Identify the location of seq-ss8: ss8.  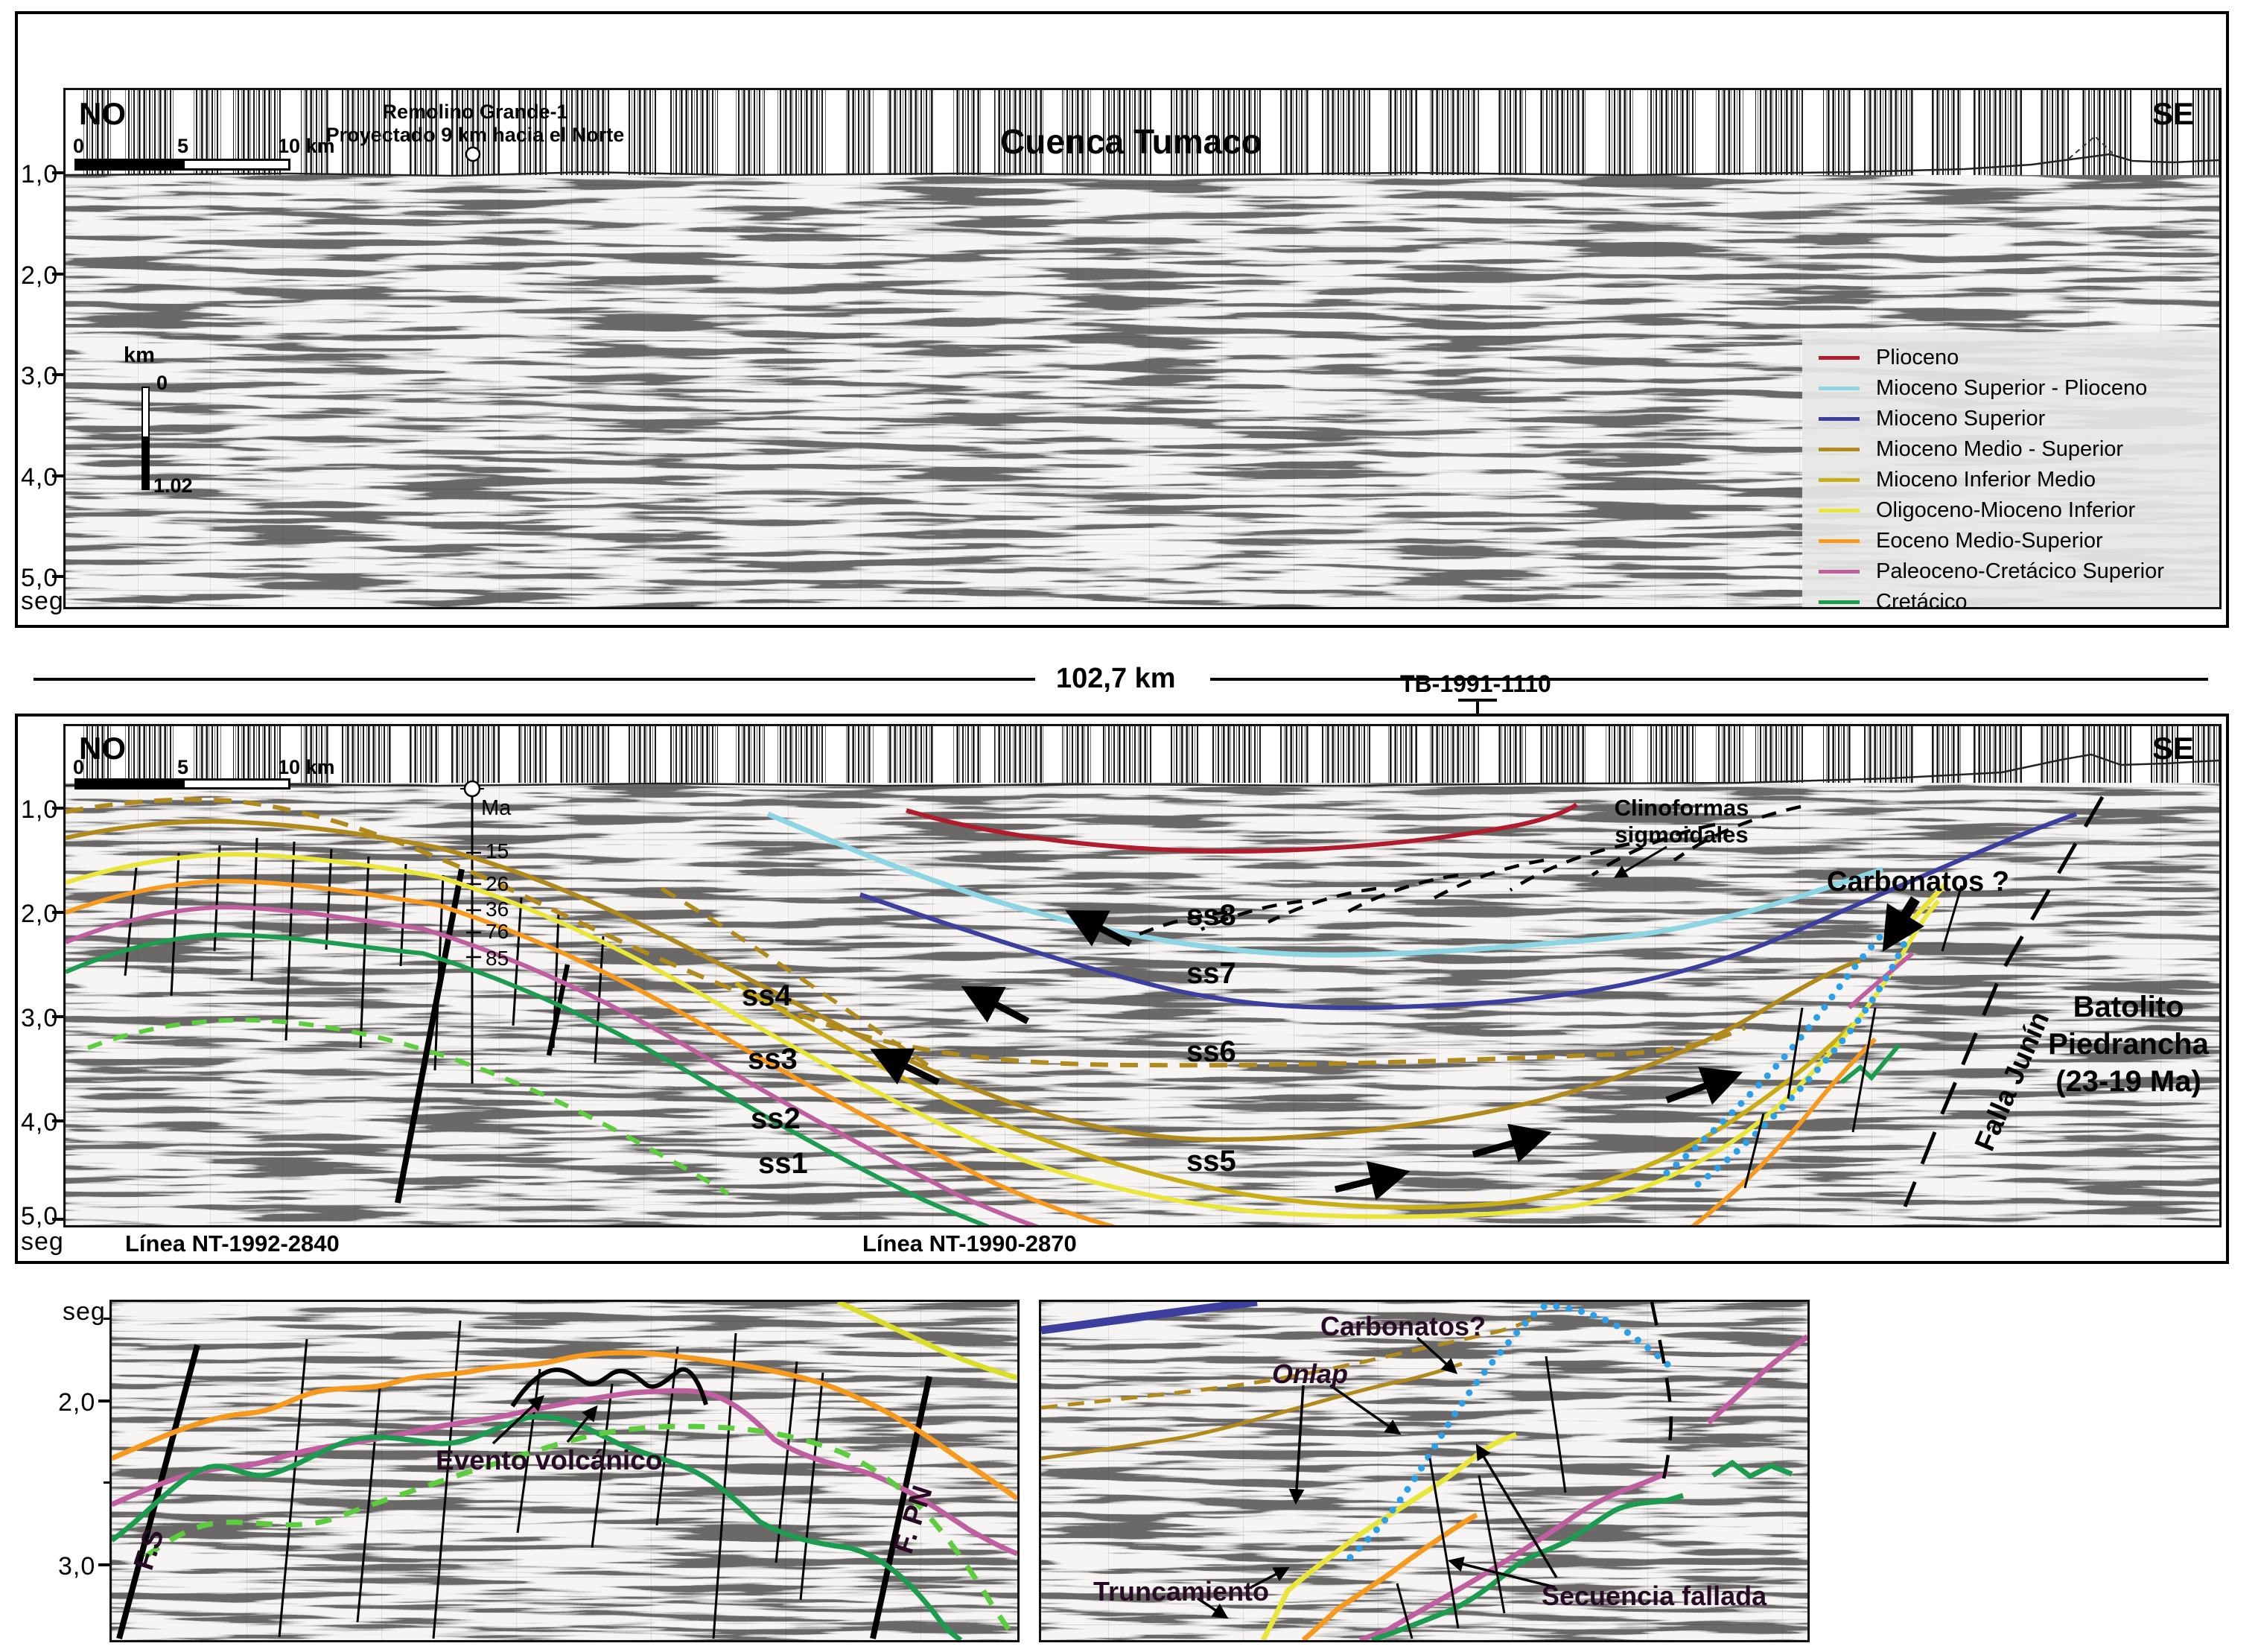
(1211, 915).